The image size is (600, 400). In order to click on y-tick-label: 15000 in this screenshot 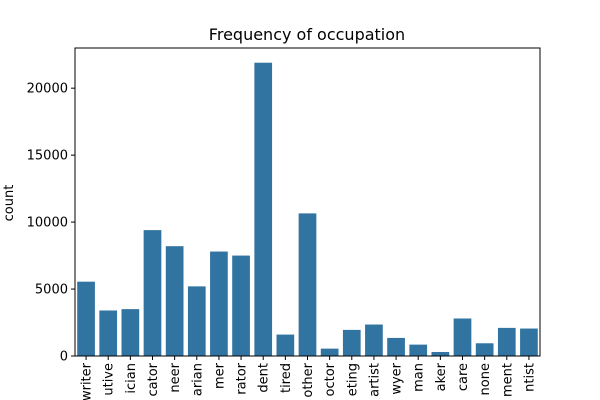, I will do `click(47, 156)`.